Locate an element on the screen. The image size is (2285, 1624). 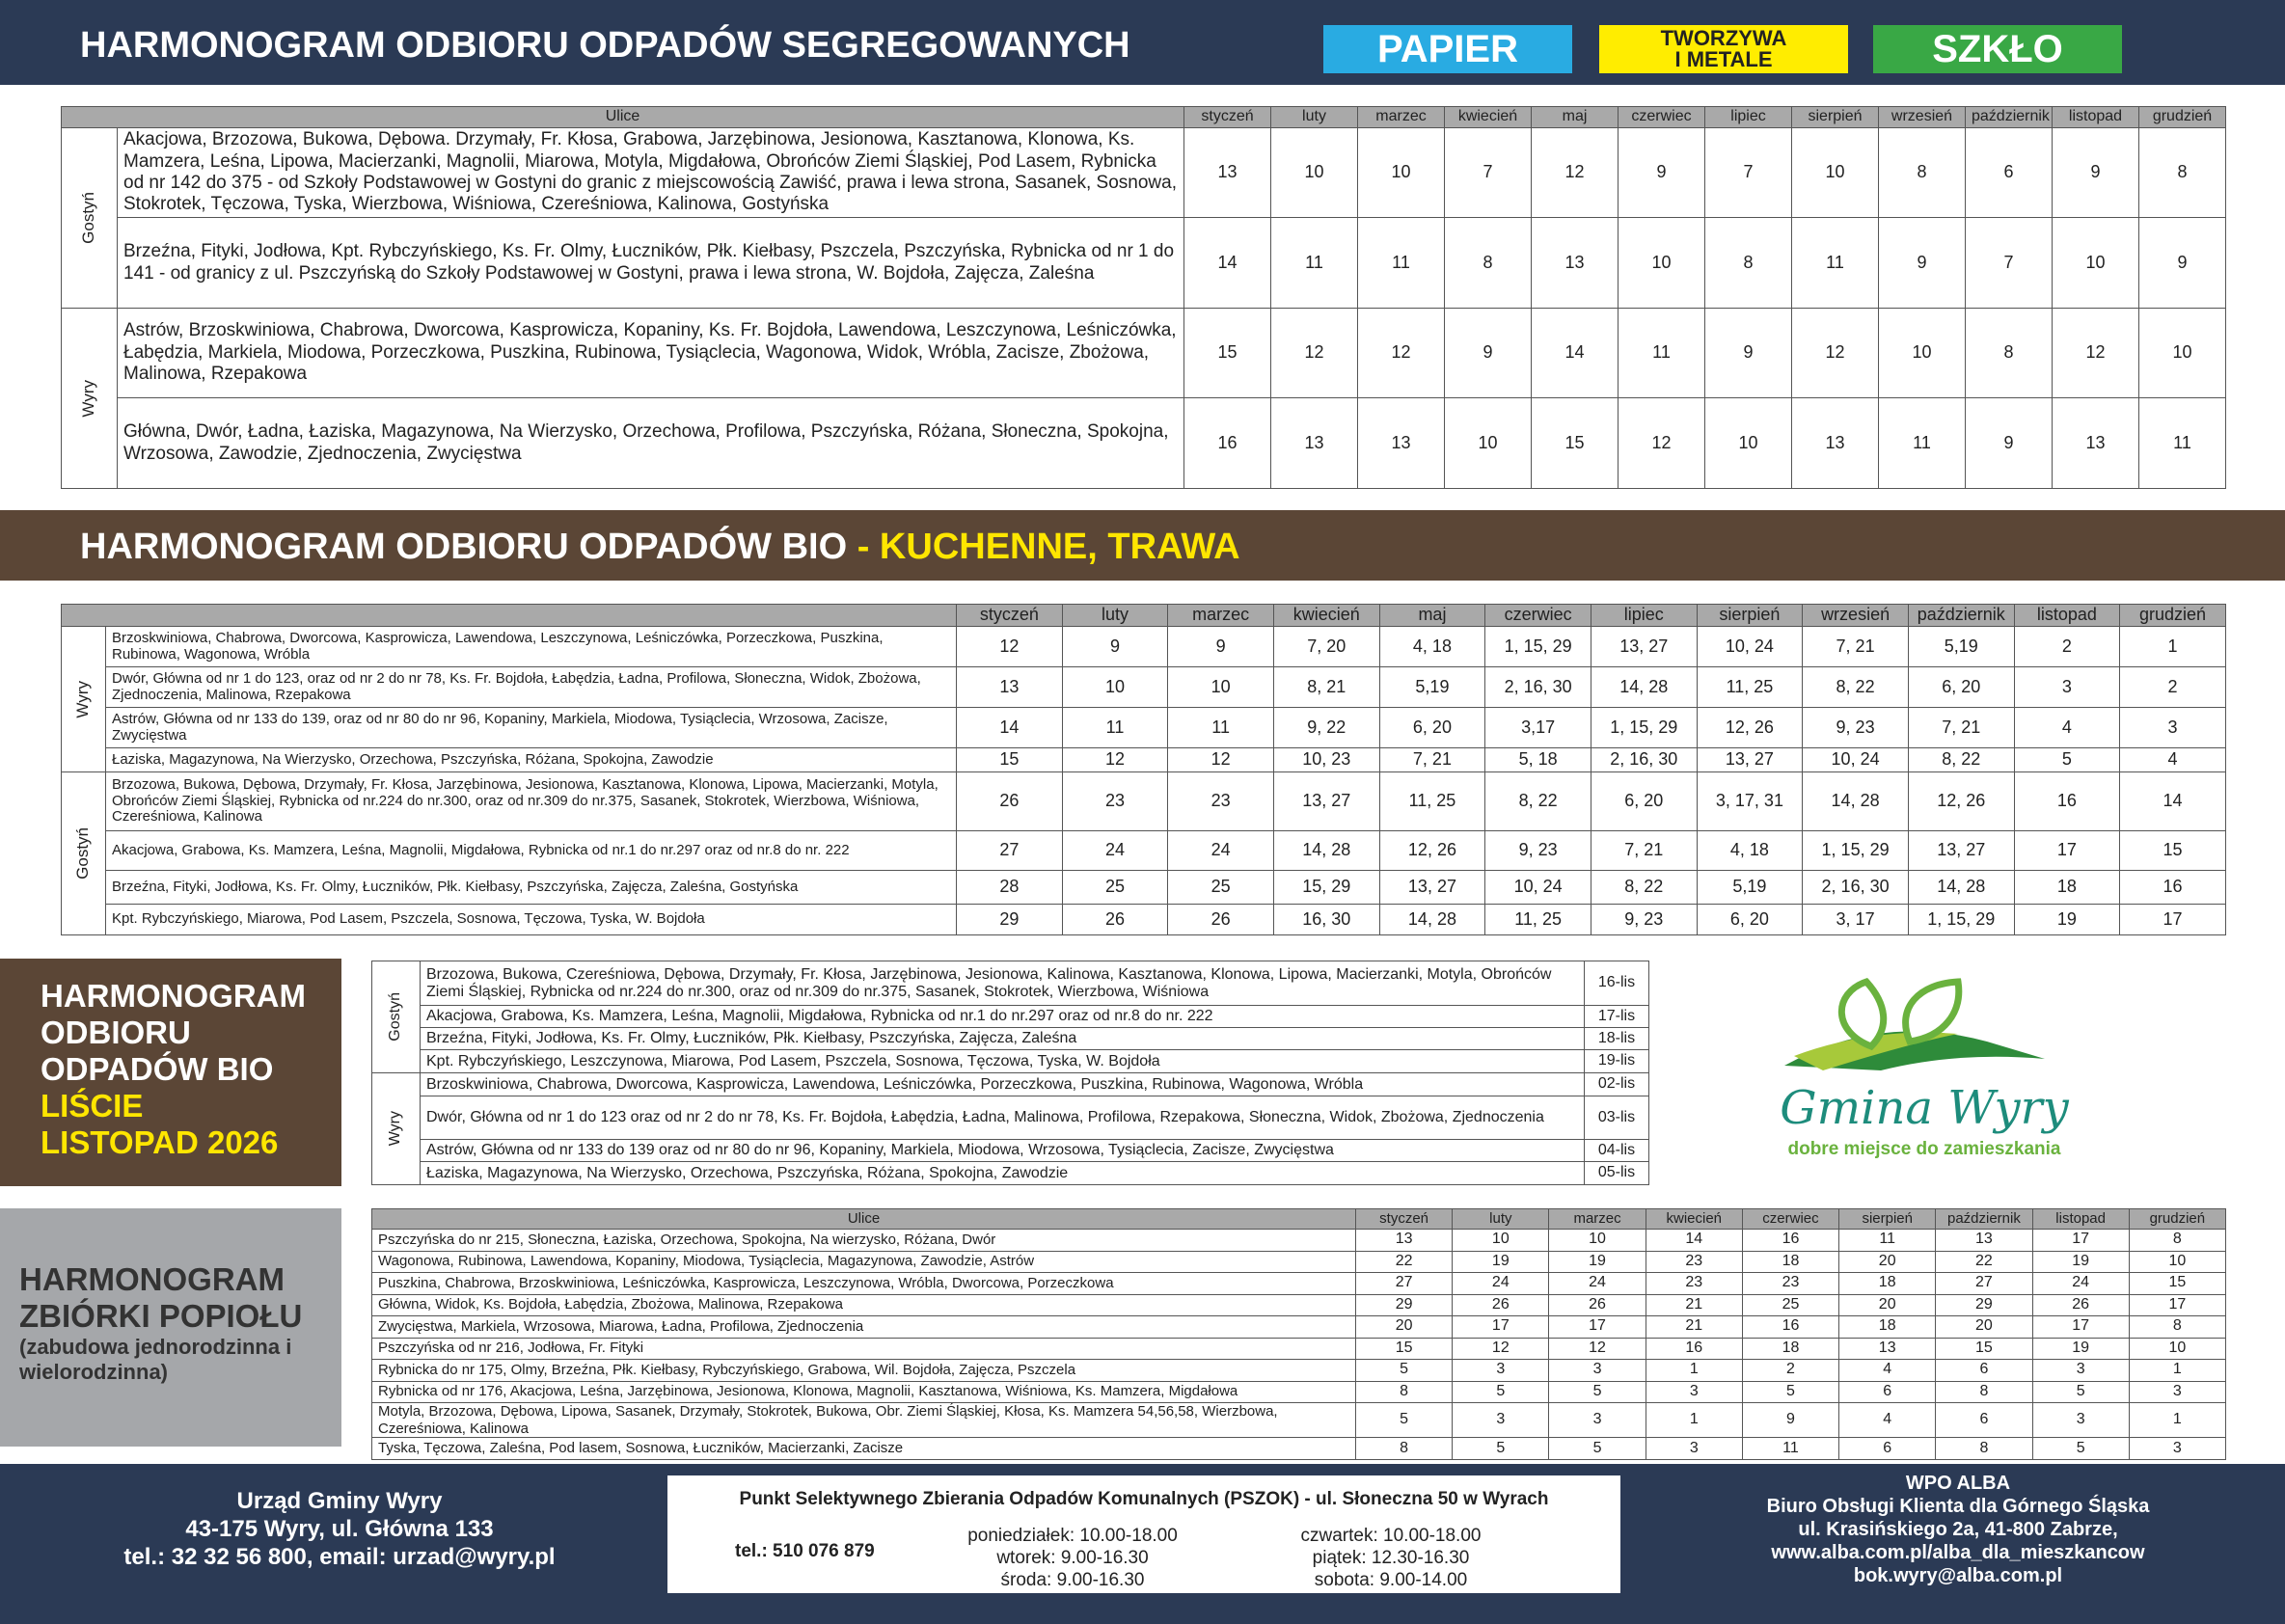
date-cell: 6 is located at coordinates (1984, 1370).